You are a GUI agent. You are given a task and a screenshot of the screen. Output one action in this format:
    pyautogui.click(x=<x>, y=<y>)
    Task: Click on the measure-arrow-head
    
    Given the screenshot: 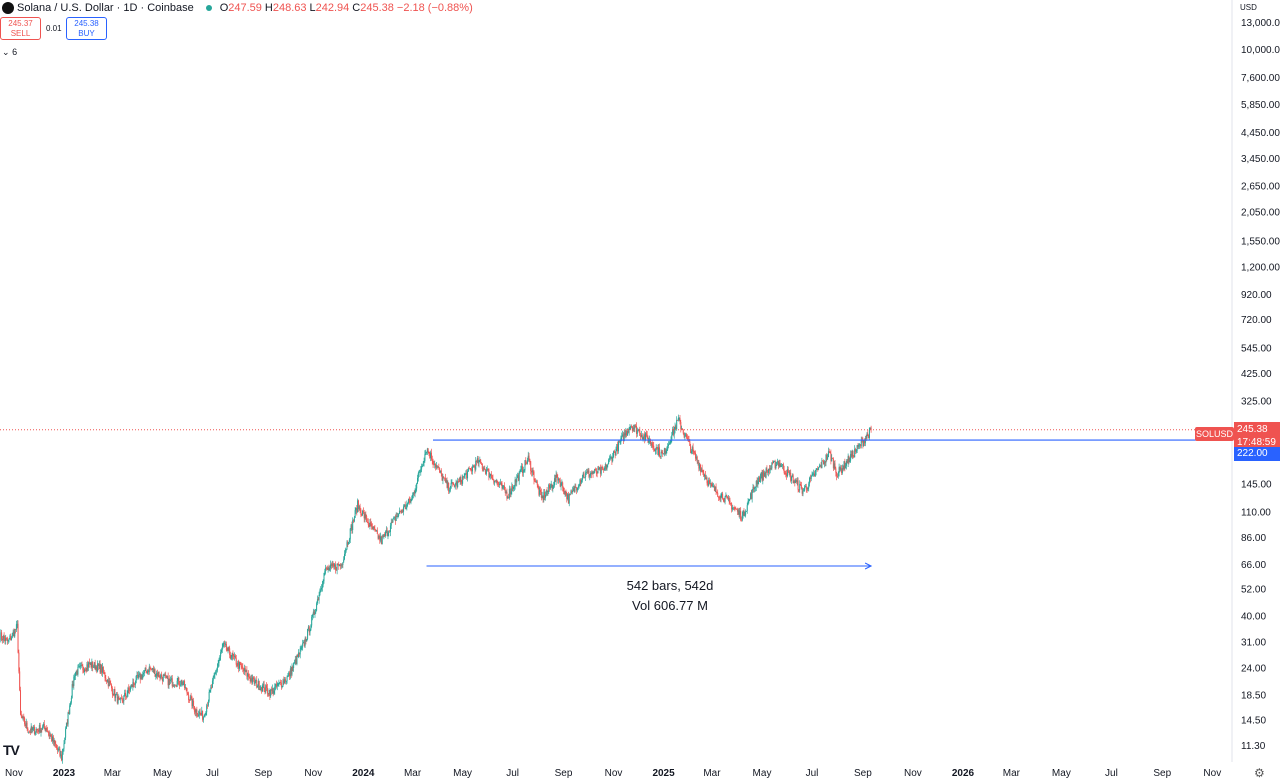 What is the action you would take?
    pyautogui.click(x=868, y=566)
    